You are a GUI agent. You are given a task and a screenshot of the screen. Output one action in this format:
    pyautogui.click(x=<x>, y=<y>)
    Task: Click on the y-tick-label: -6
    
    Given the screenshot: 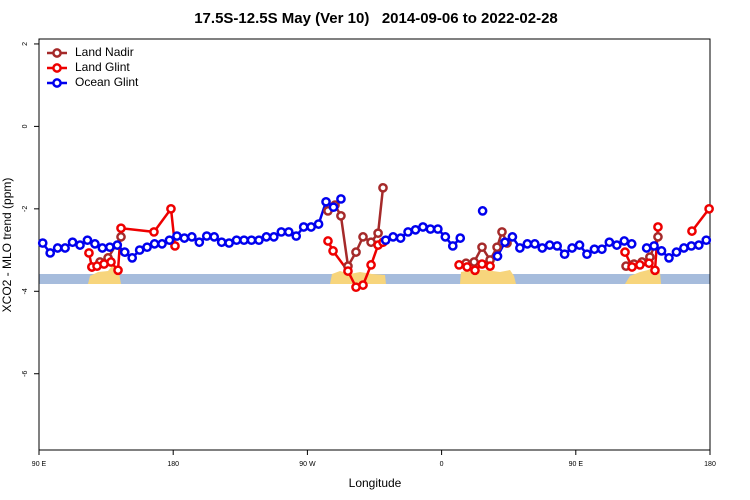 What is the action you would take?
    pyautogui.click(x=25, y=374)
    